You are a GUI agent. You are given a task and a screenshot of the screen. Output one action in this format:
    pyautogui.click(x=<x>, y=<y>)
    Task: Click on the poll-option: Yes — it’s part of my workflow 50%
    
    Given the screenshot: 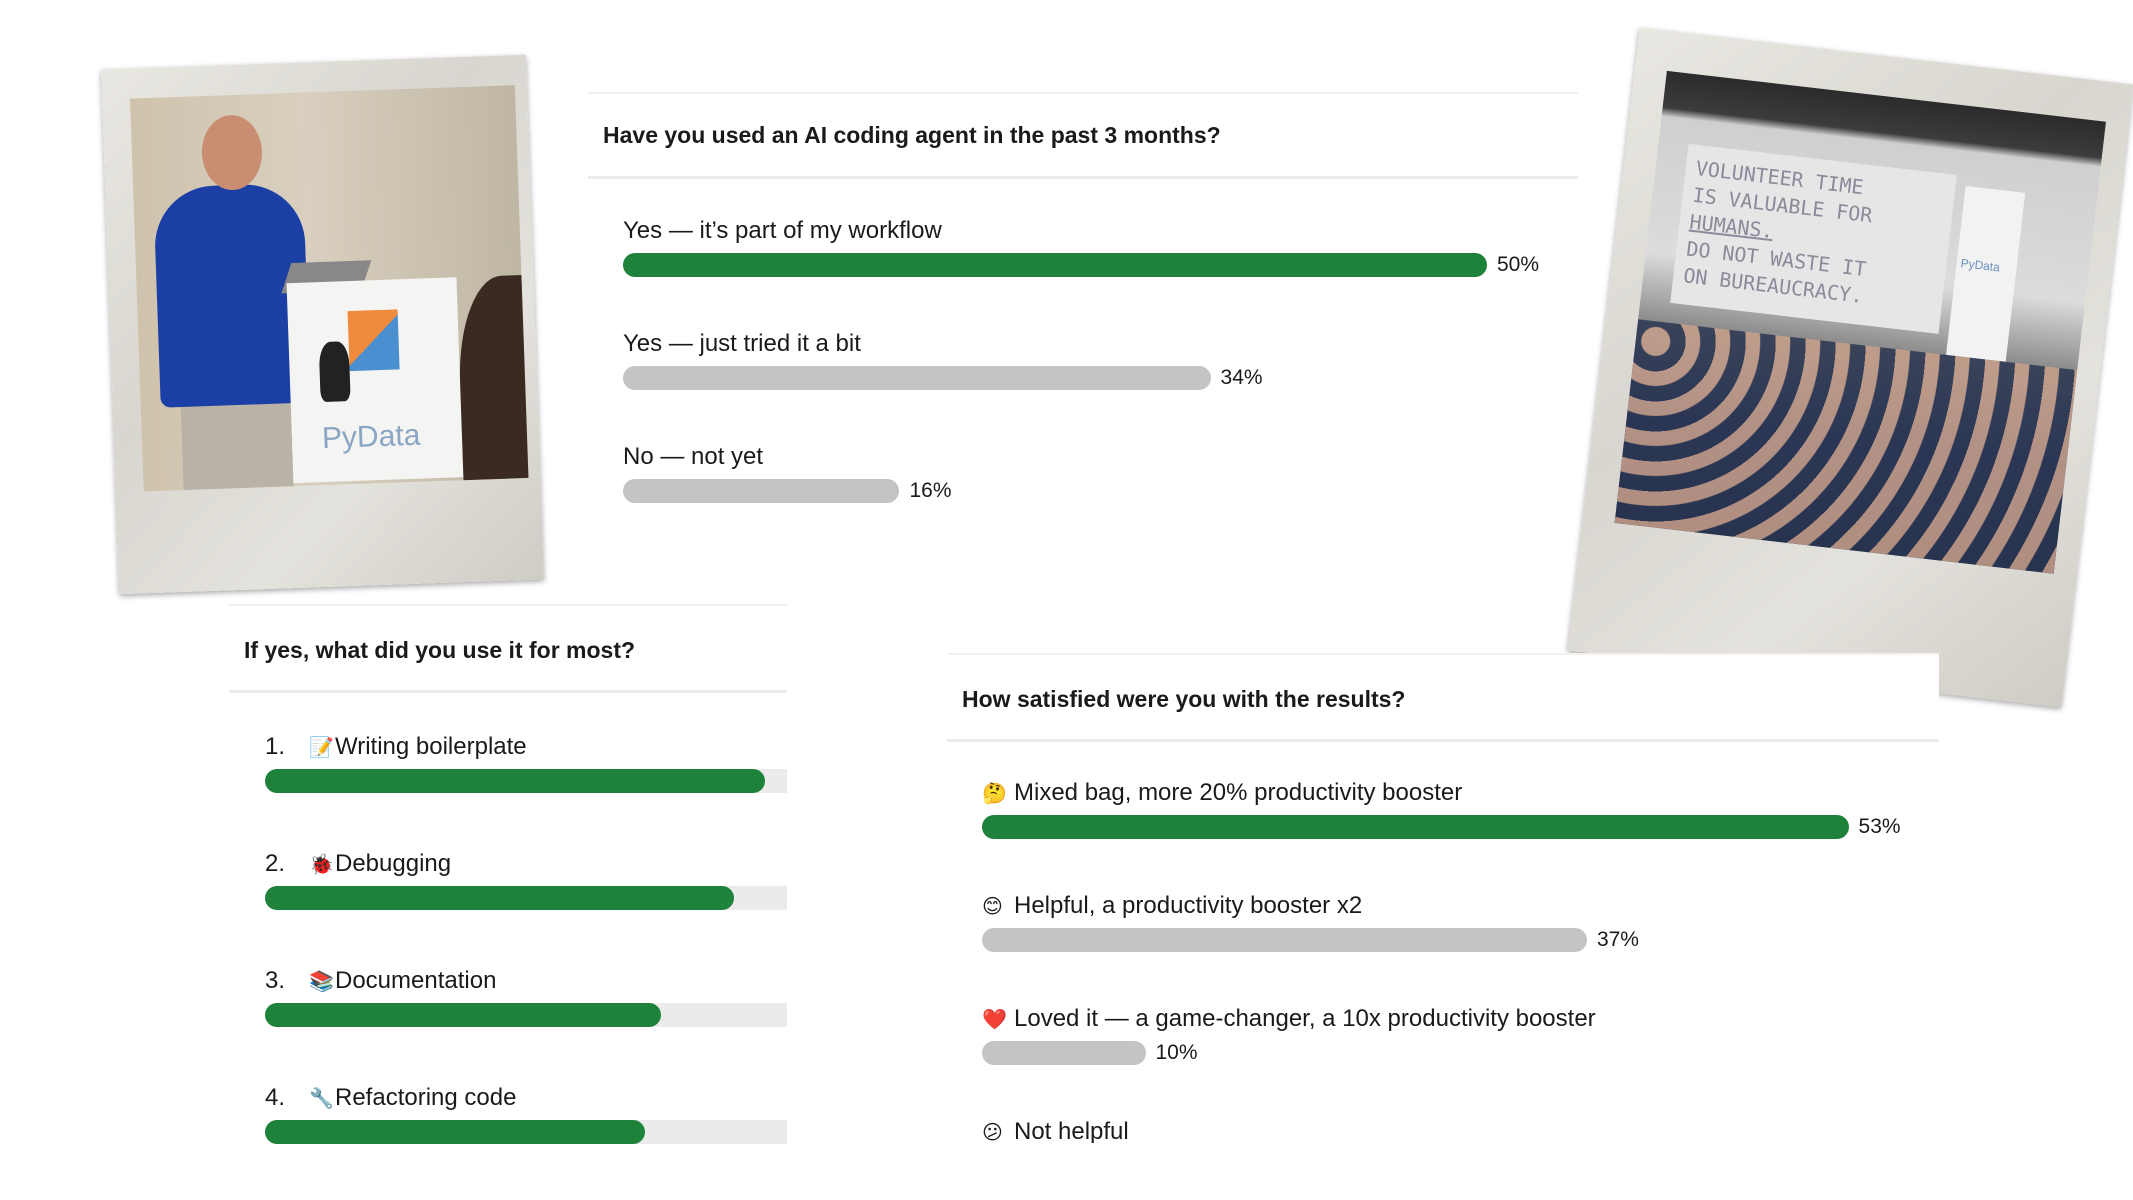 What is the action you would take?
    pyautogui.click(x=1100, y=256)
    